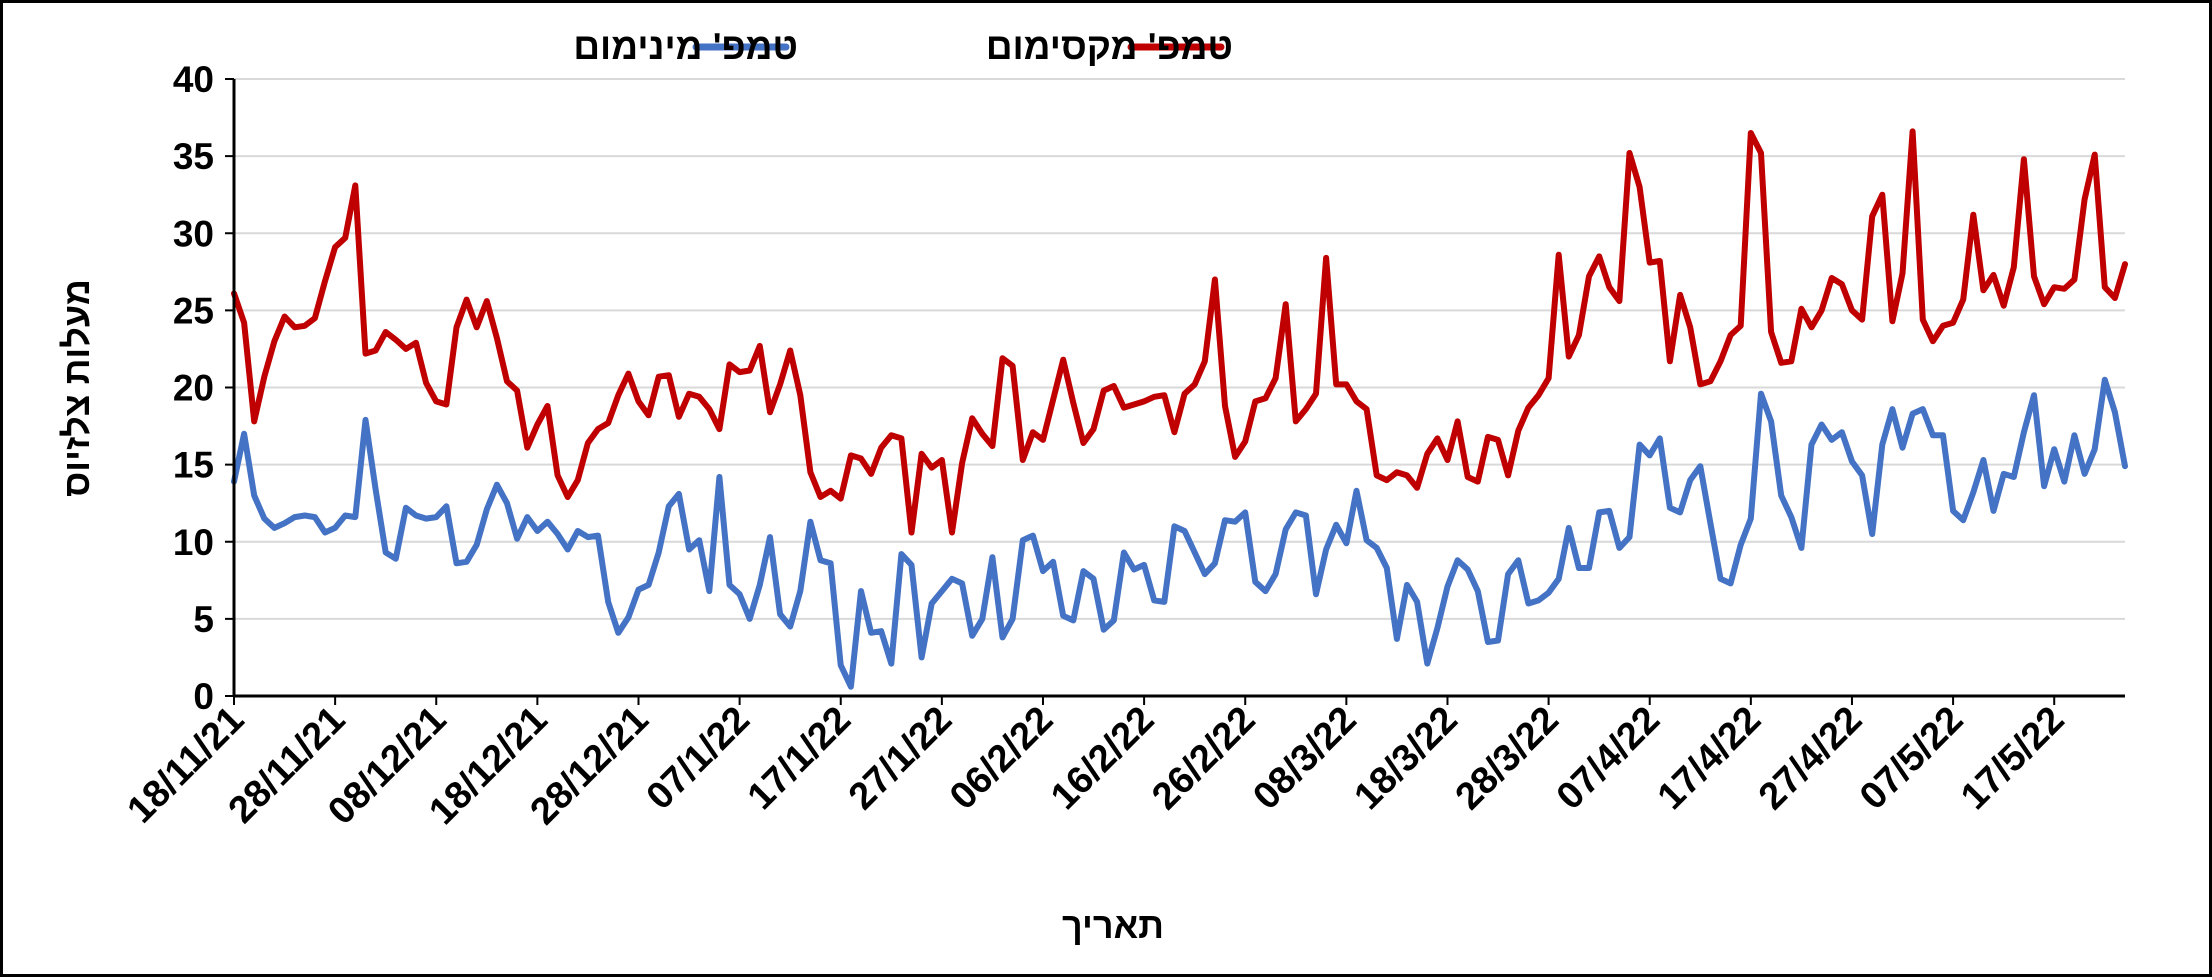 The width and height of the screenshot is (2212, 980). I want to click on y-tick-label: 5, so click(203, 619).